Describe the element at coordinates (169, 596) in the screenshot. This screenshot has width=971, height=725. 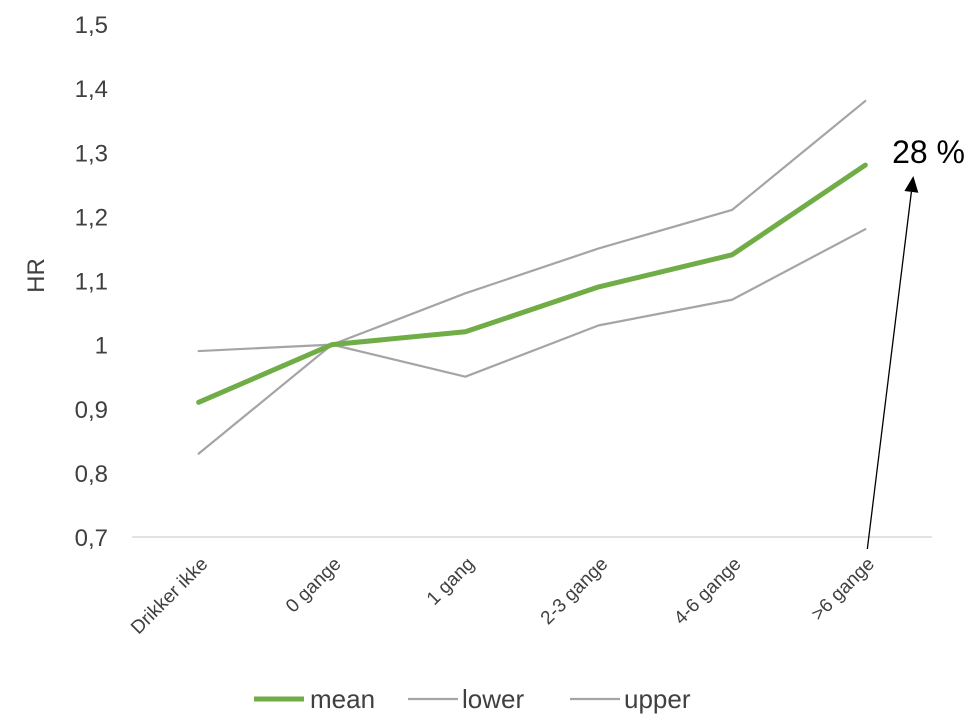
I see `x-category-label: Drikker ikke` at that location.